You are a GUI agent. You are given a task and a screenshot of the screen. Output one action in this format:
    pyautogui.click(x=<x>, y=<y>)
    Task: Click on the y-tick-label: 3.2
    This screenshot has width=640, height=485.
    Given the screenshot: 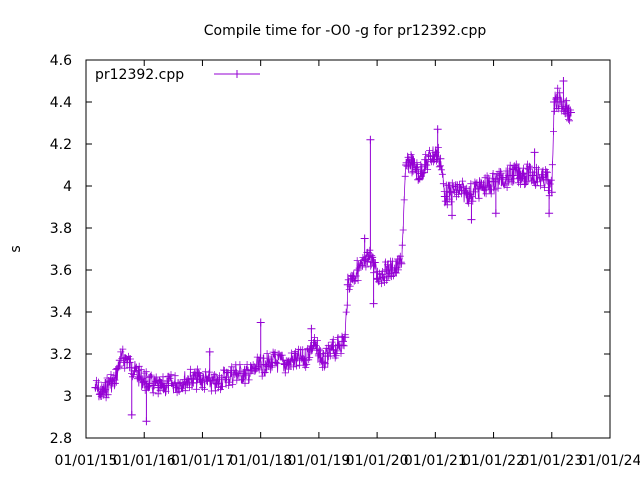 What is the action you would take?
    pyautogui.click(x=61, y=355)
    